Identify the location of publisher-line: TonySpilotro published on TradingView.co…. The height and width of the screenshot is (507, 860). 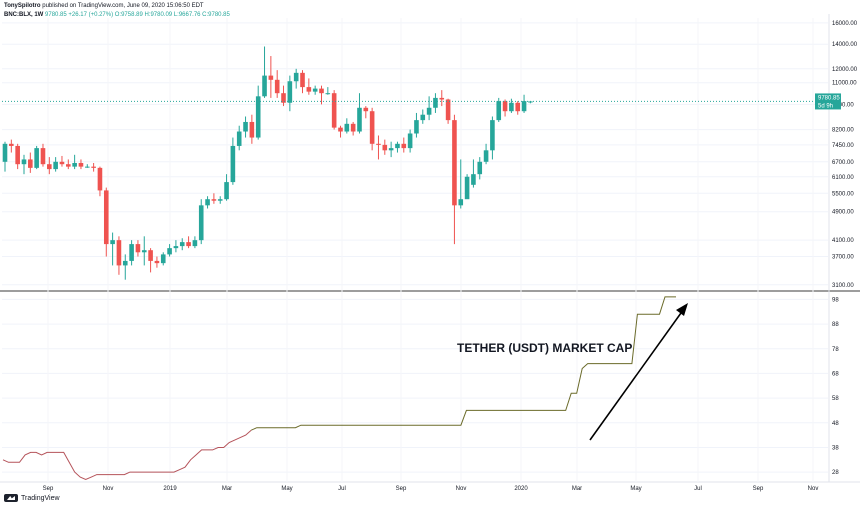
(117, 6).